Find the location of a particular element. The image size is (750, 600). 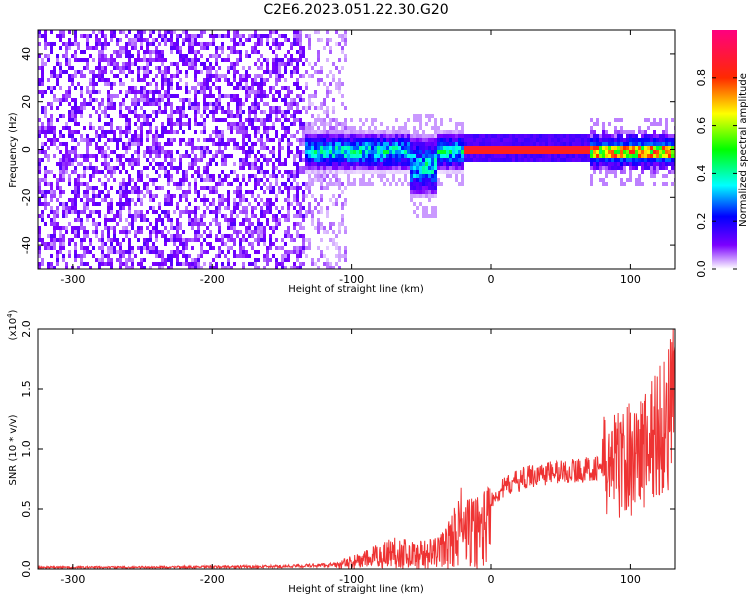

x-tick-label: -300 is located at coordinates (72, 279).